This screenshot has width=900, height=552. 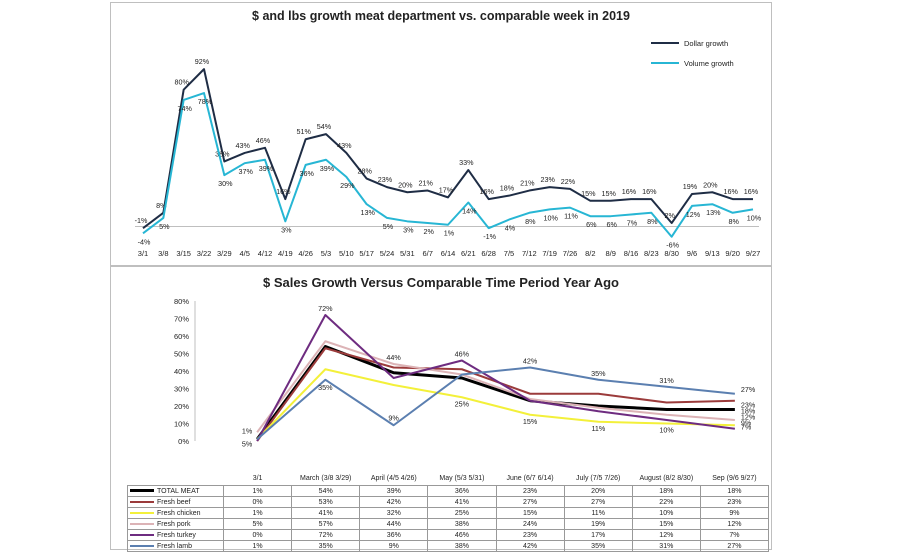 I want to click on data-label: 5%, so click(x=164, y=226).